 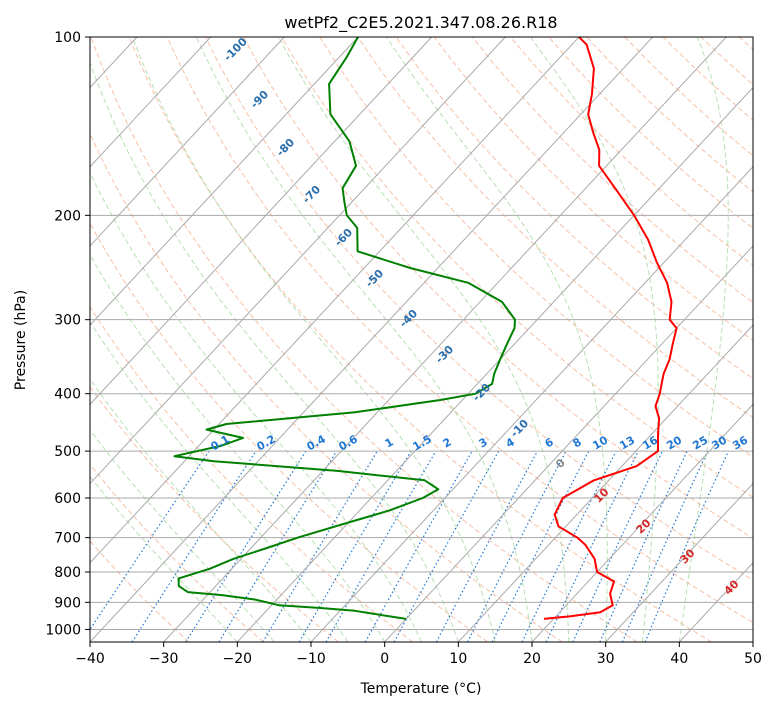 What do you see at coordinates (753, 659) in the screenshot?
I see `x-tick-label: 50` at bounding box center [753, 659].